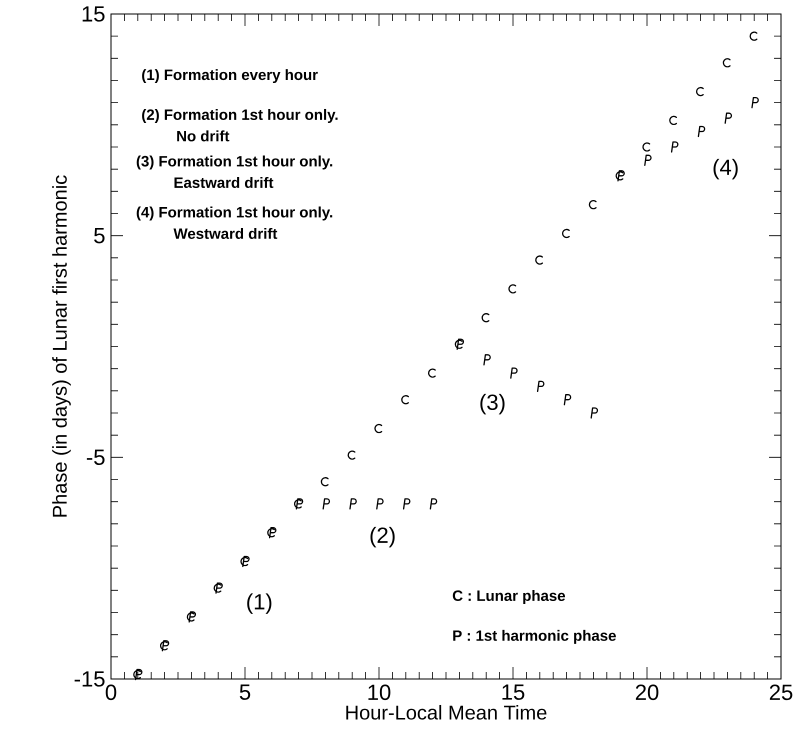 The height and width of the screenshot is (742, 798). I want to click on x-tick-label: 5, so click(245, 692).